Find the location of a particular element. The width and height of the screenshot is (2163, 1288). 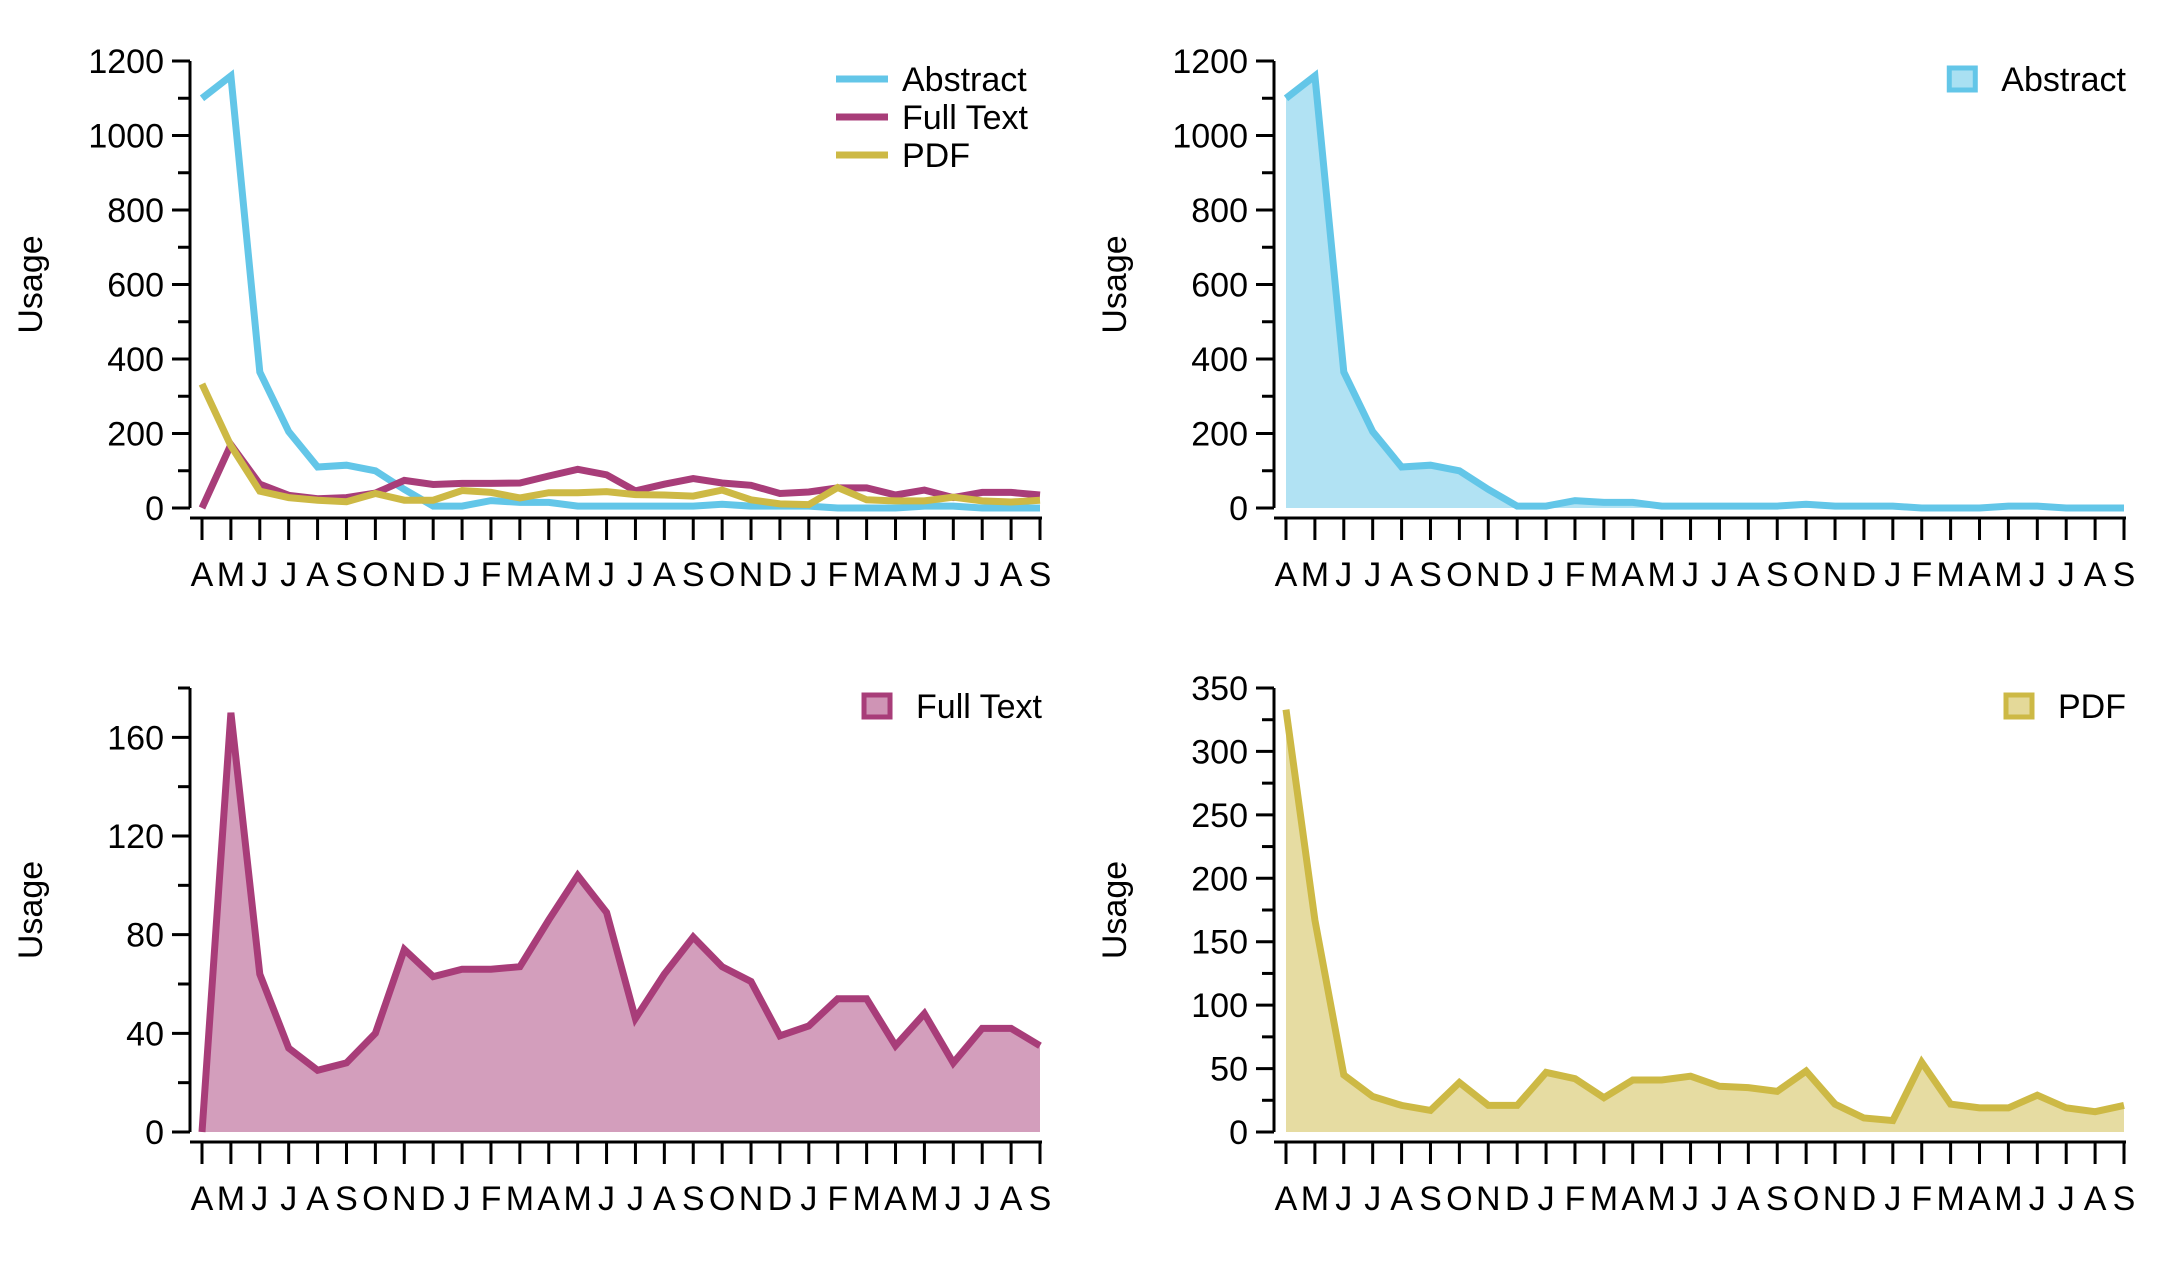

full-text-series-line is located at coordinates (620, 922).